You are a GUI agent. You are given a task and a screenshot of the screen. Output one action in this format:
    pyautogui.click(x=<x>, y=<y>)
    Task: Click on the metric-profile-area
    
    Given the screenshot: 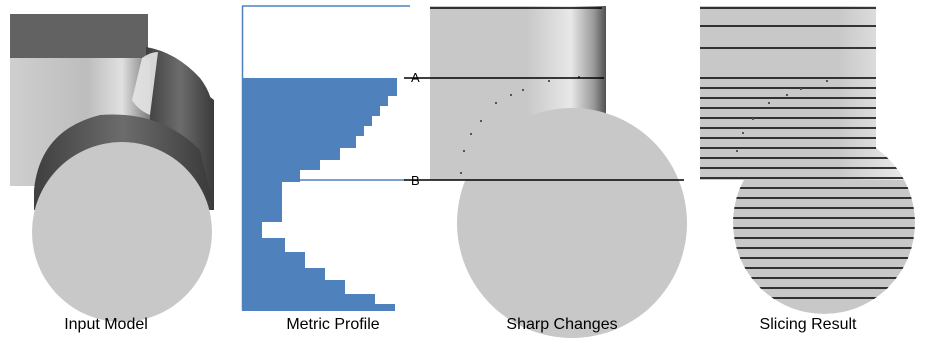 What is the action you would take?
    pyautogui.click(x=326, y=194)
    